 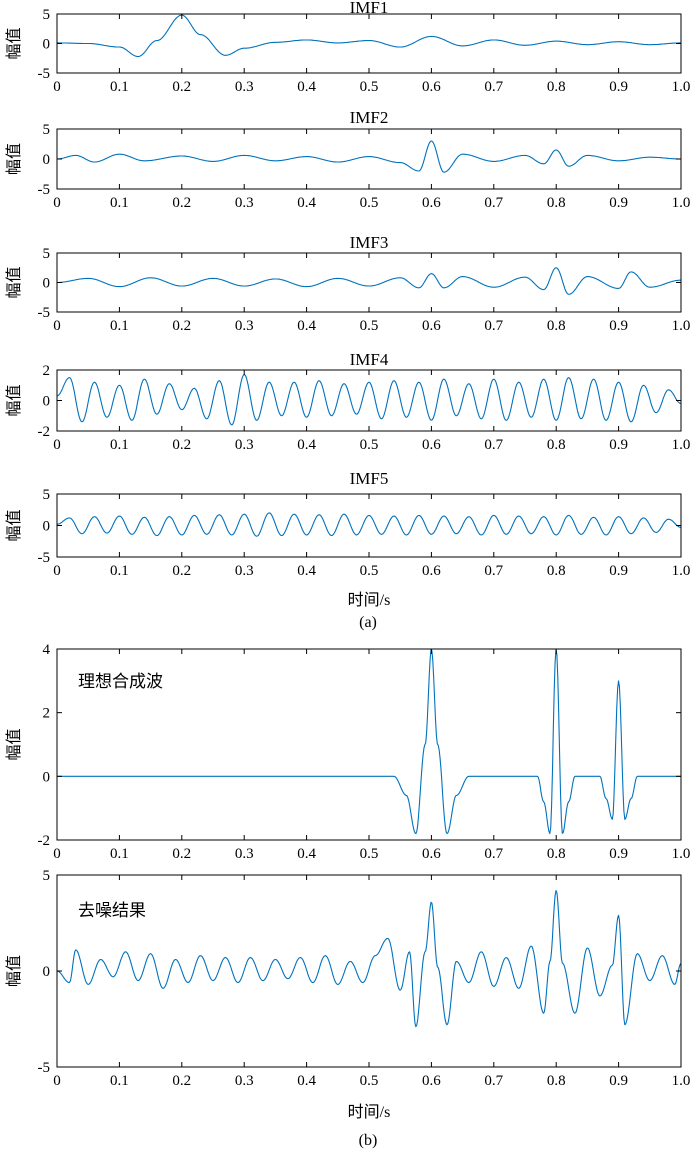 I want to click on x-tick-label-imf5-0: 0, so click(x=57, y=571).